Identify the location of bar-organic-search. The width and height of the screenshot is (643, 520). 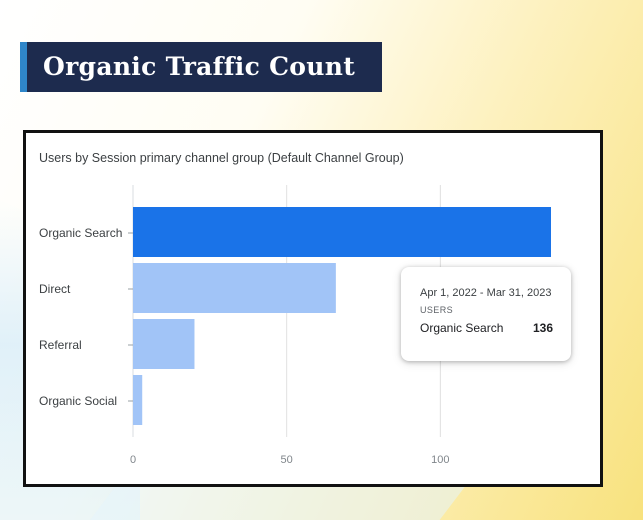
(342, 232).